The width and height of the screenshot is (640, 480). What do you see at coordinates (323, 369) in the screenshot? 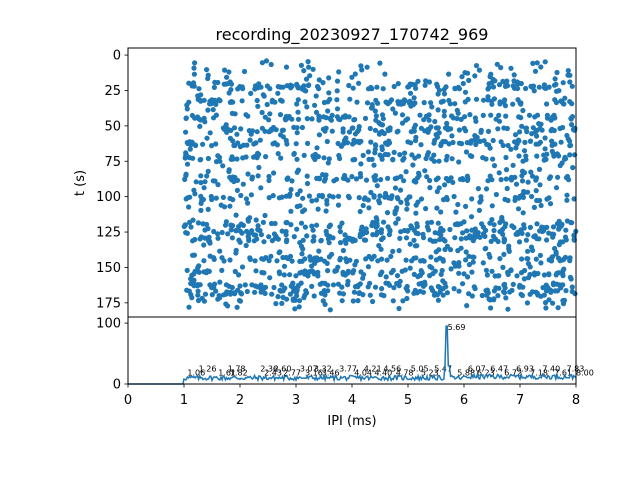
I see `ipi-annotation: 3.32` at bounding box center [323, 369].